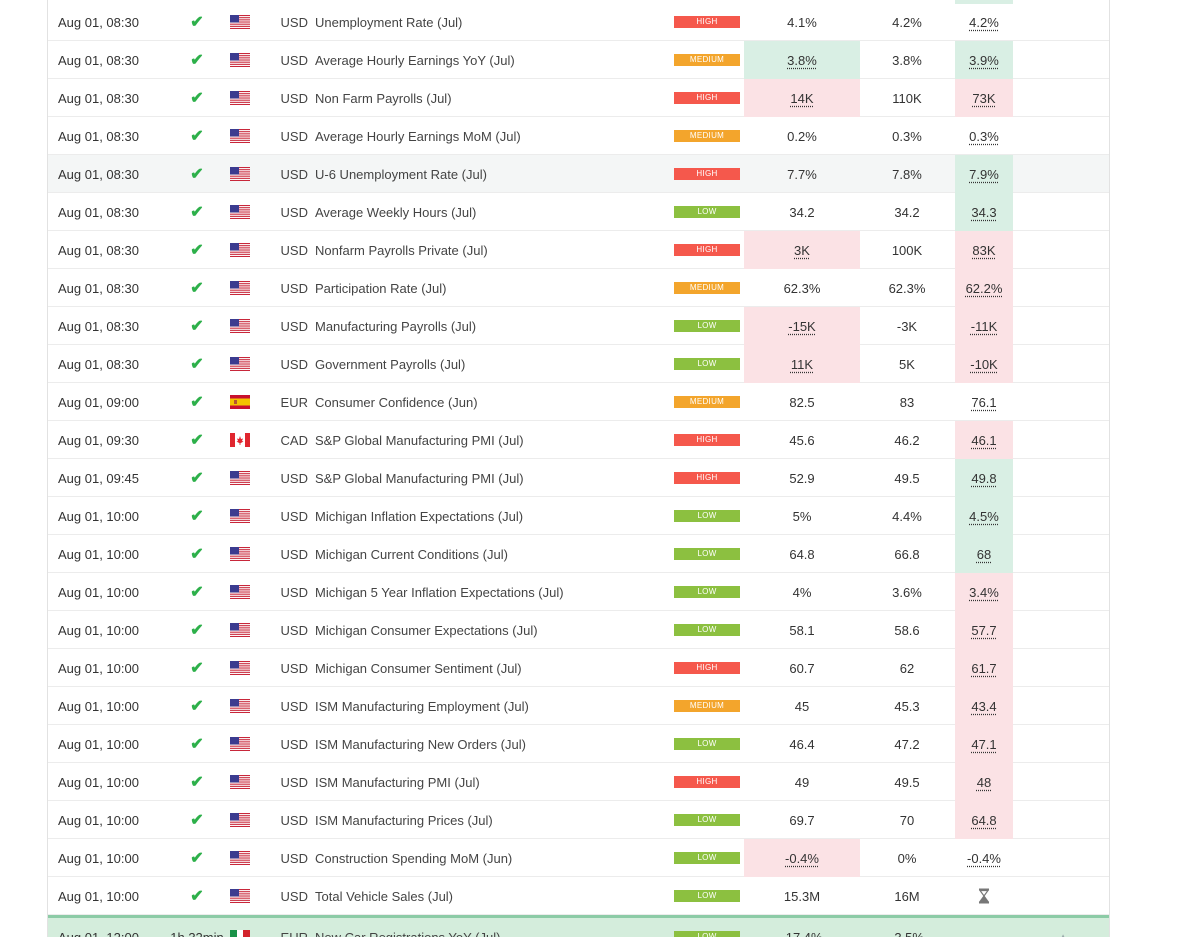  I want to click on previous-value-text: 3.4%, so click(984, 592).